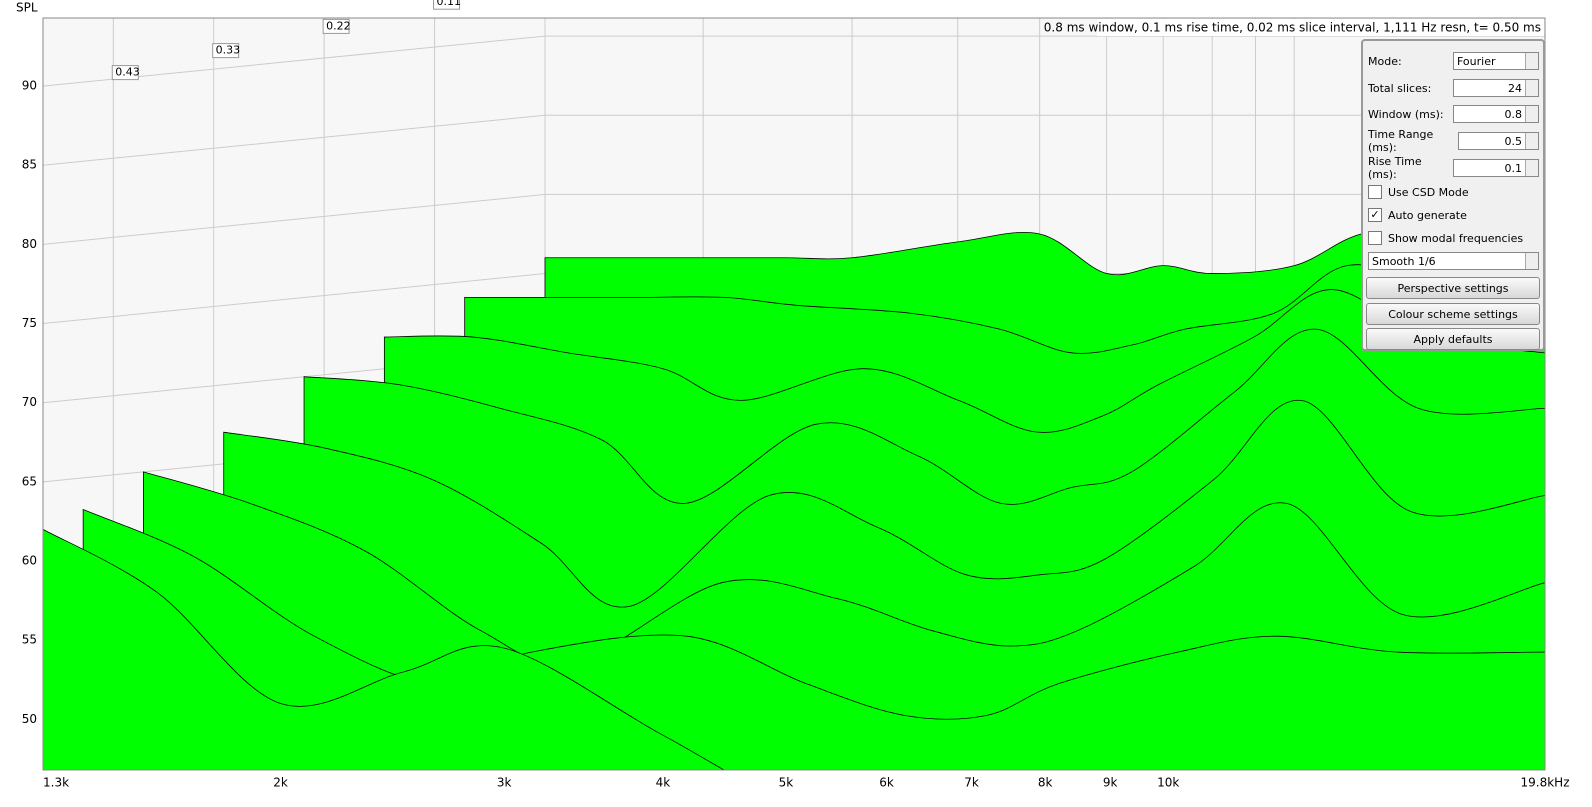  I want to click on z-tick-label: 0.22, so click(338, 25).